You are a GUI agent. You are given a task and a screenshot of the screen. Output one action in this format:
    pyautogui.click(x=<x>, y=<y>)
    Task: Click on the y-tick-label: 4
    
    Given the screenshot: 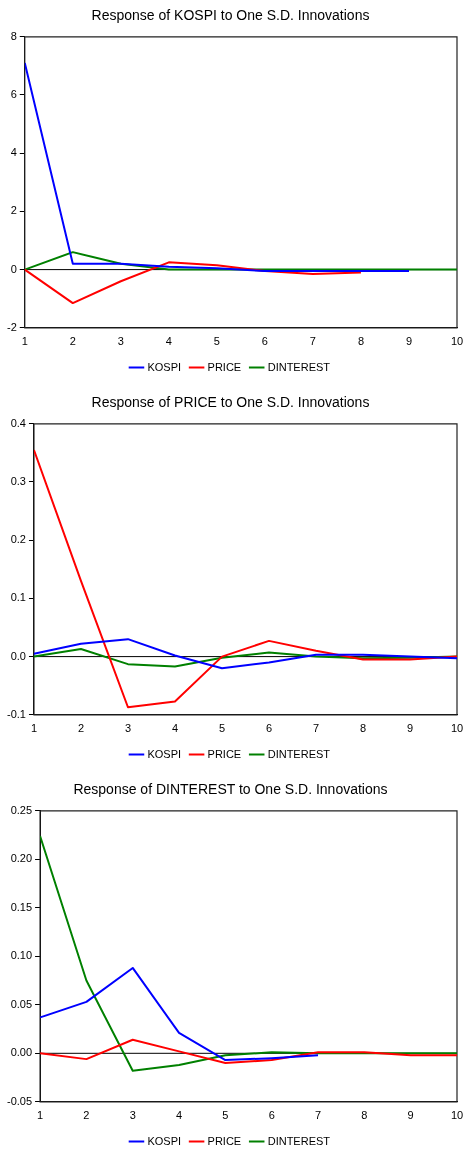 What is the action you would take?
    pyautogui.click(x=13, y=152)
    